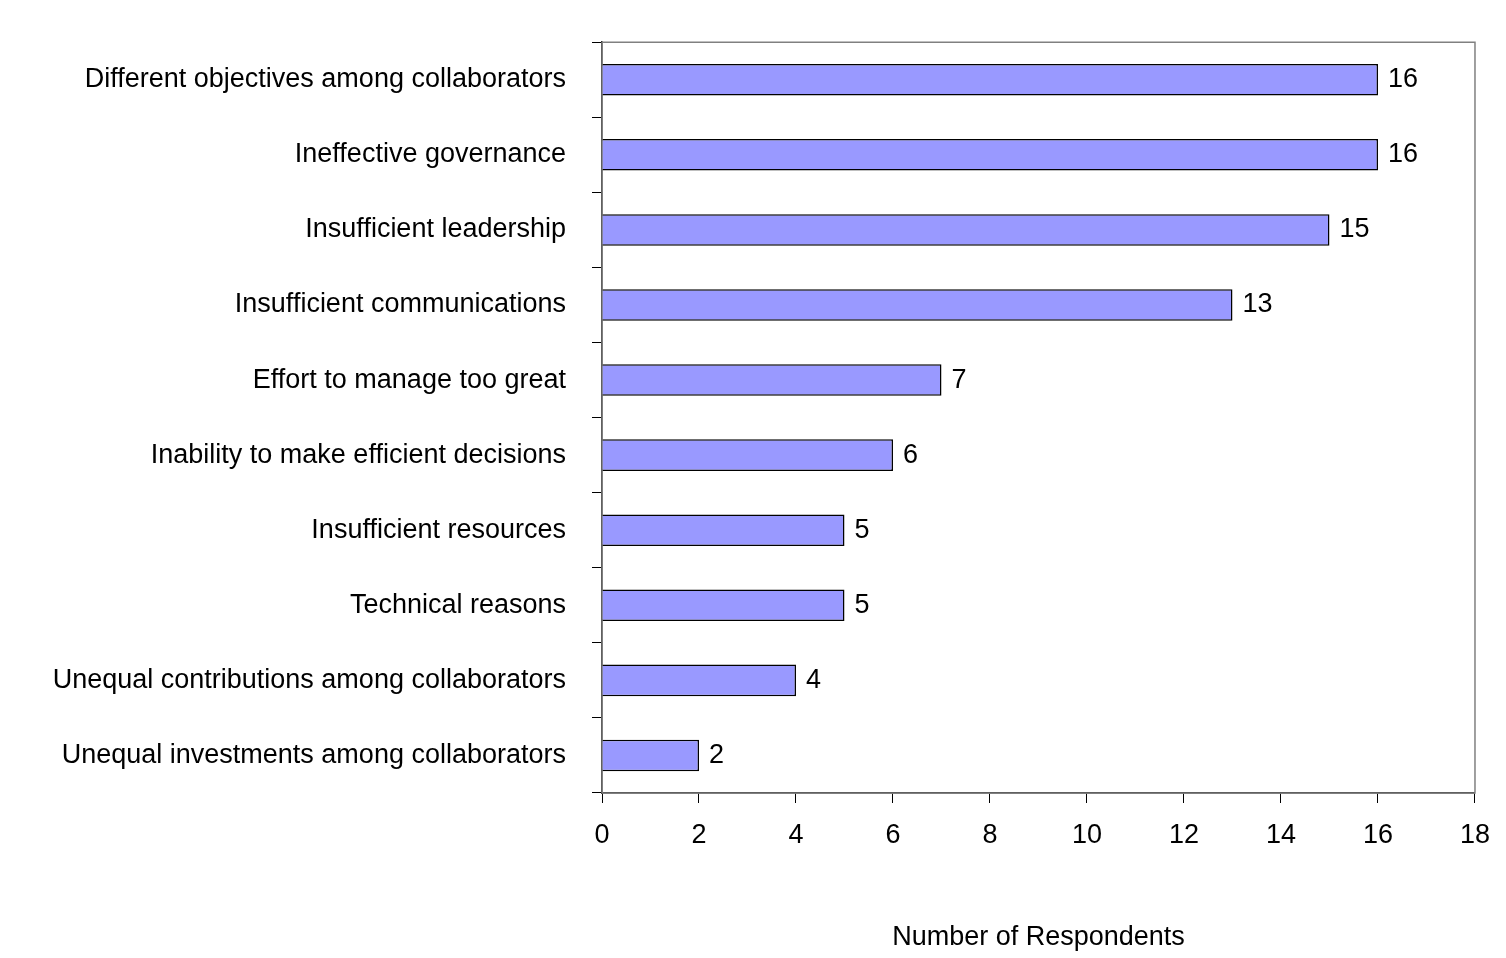 The image size is (1506, 958). I want to click on data-label: 7, so click(959, 378).